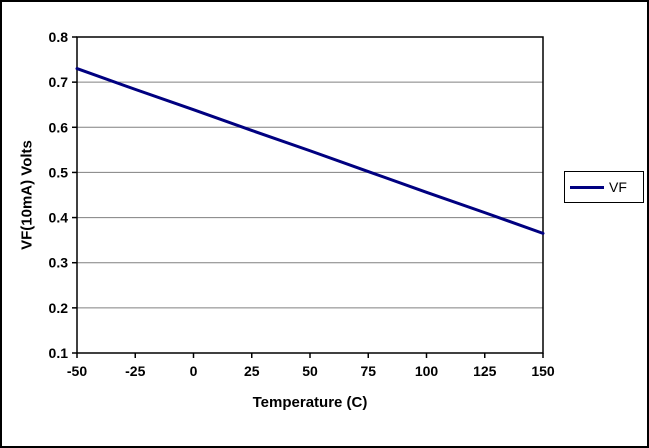  What do you see at coordinates (194, 371) in the screenshot?
I see `x-tick-label: 0` at bounding box center [194, 371].